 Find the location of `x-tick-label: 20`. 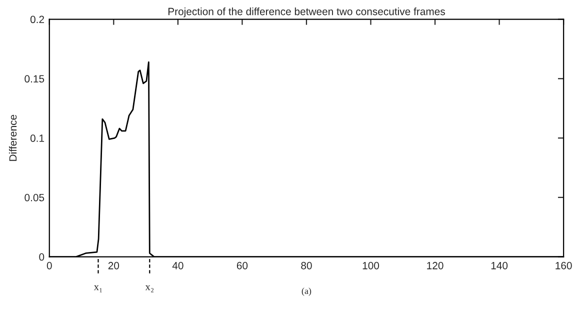

x-tick-label: 20 is located at coordinates (114, 266).